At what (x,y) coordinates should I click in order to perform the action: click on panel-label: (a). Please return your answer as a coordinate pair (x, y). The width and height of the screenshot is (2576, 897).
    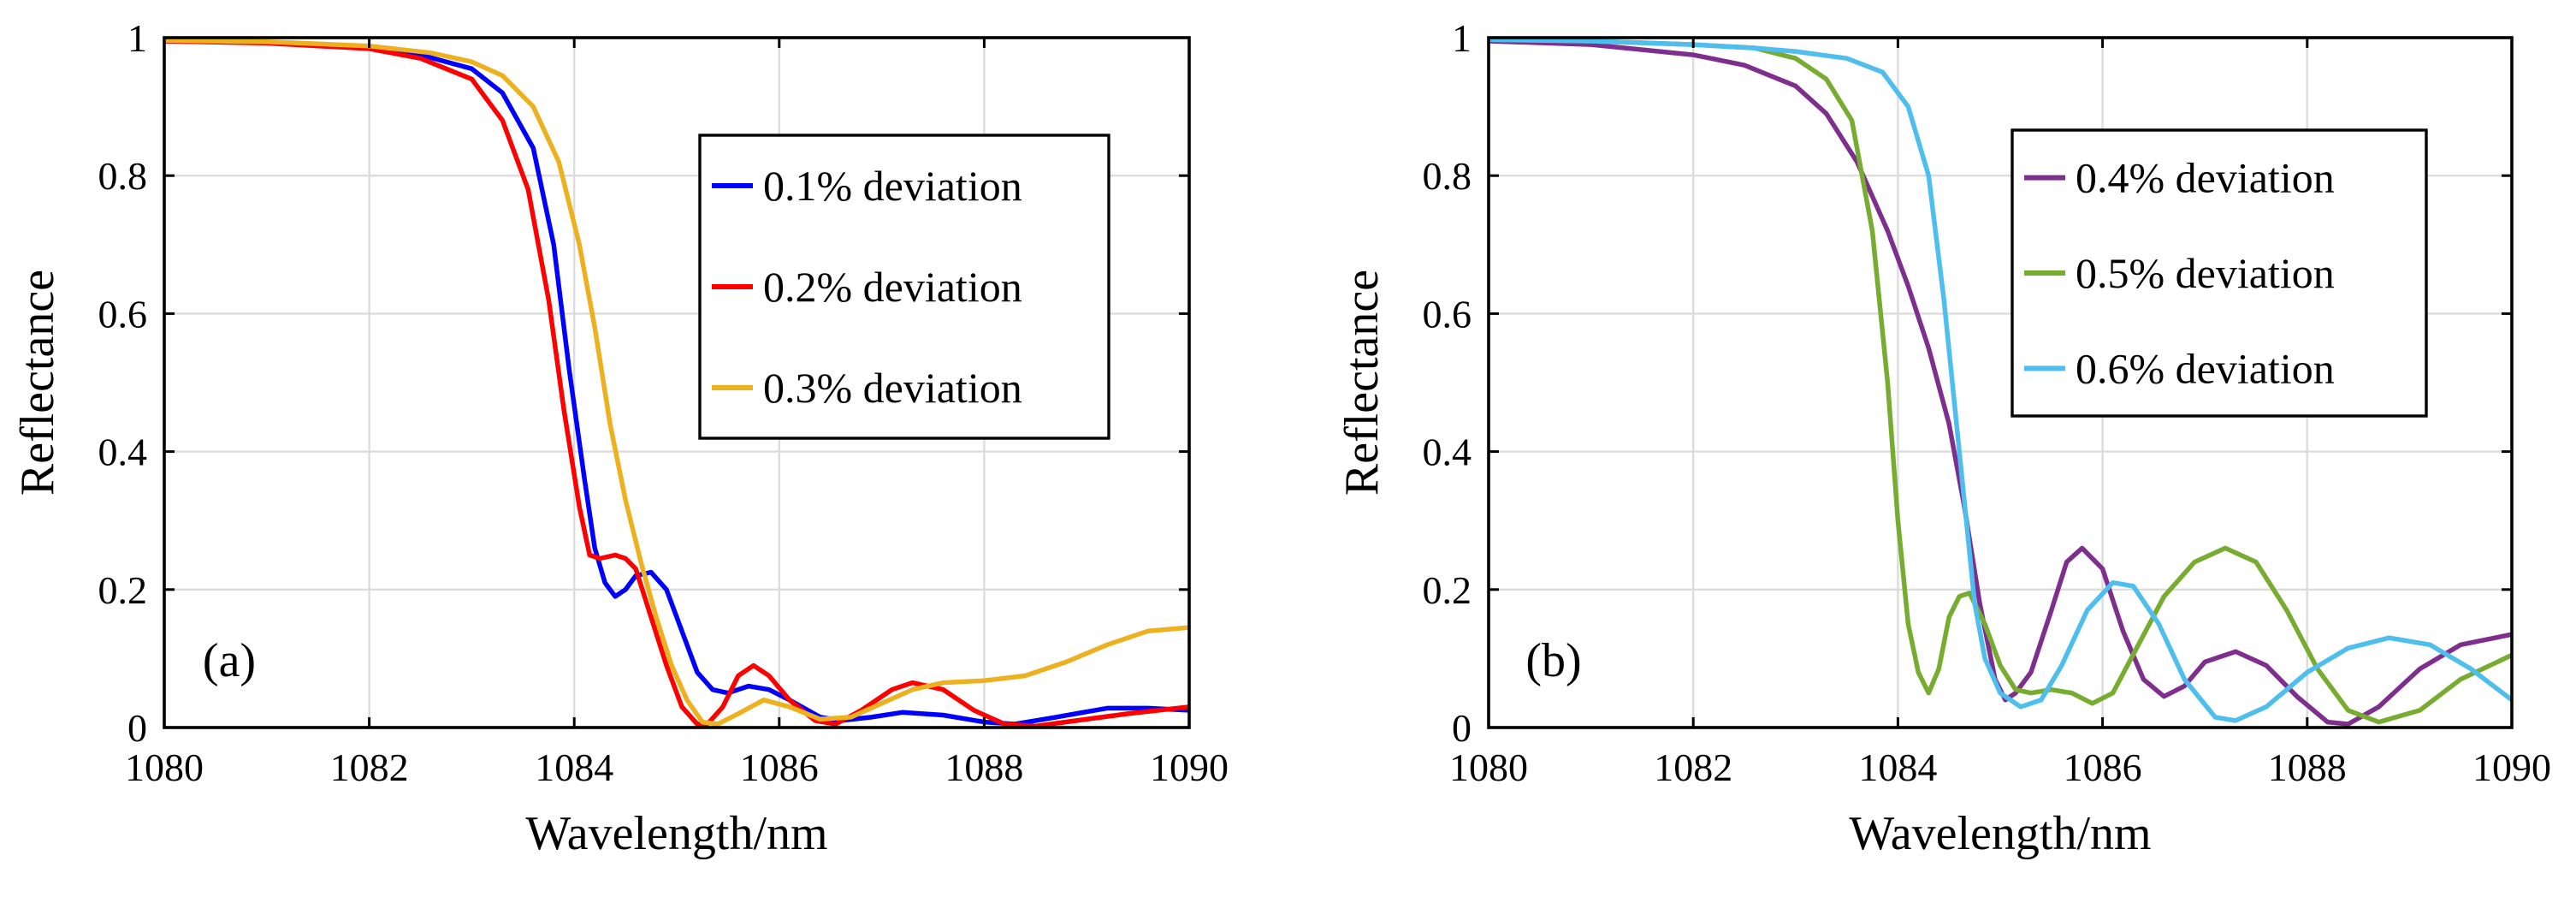
    Looking at the image, I should click on (229, 660).